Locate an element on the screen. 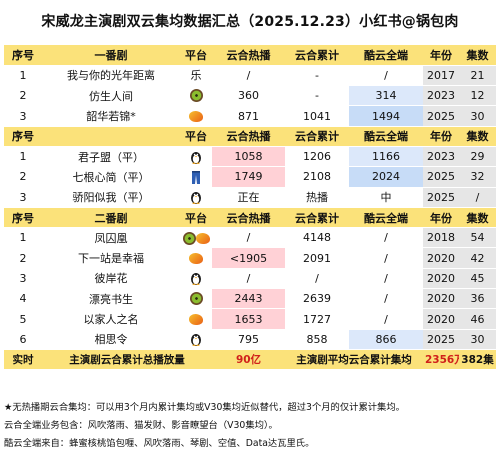 The height and width of the screenshot is (457, 500). yunhe-hot: 795 is located at coordinates (248, 339).